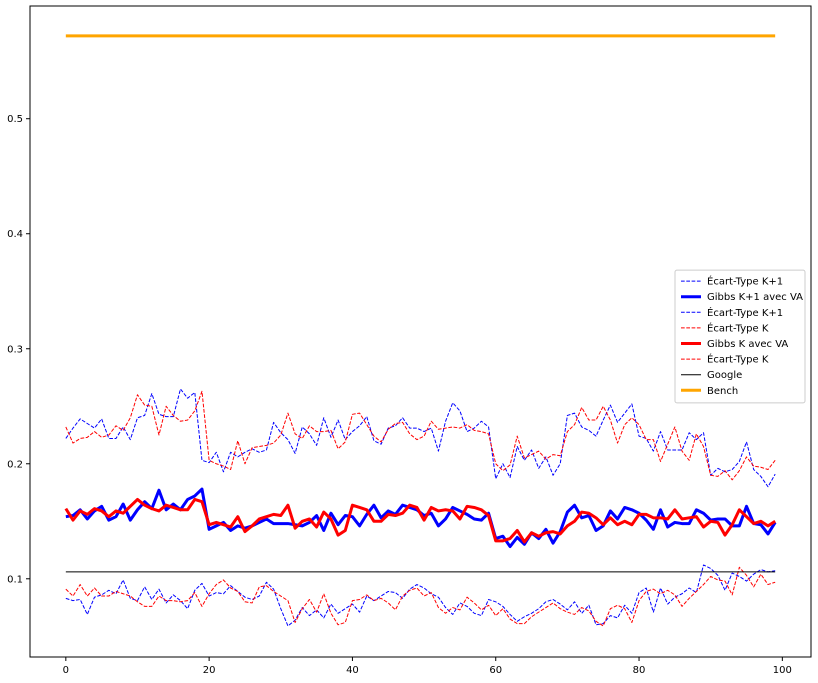  I want to click on x-tick-label: 100, so click(782, 670).